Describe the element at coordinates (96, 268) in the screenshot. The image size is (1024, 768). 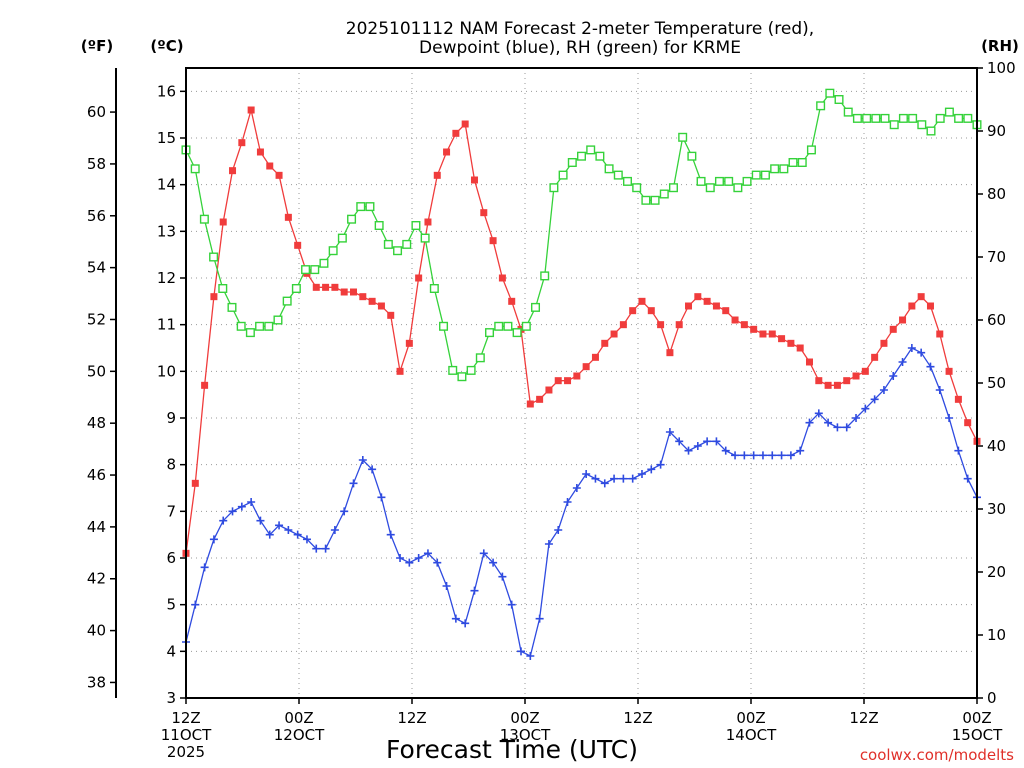
I see `fahrenheit-tick-label: 54` at that location.